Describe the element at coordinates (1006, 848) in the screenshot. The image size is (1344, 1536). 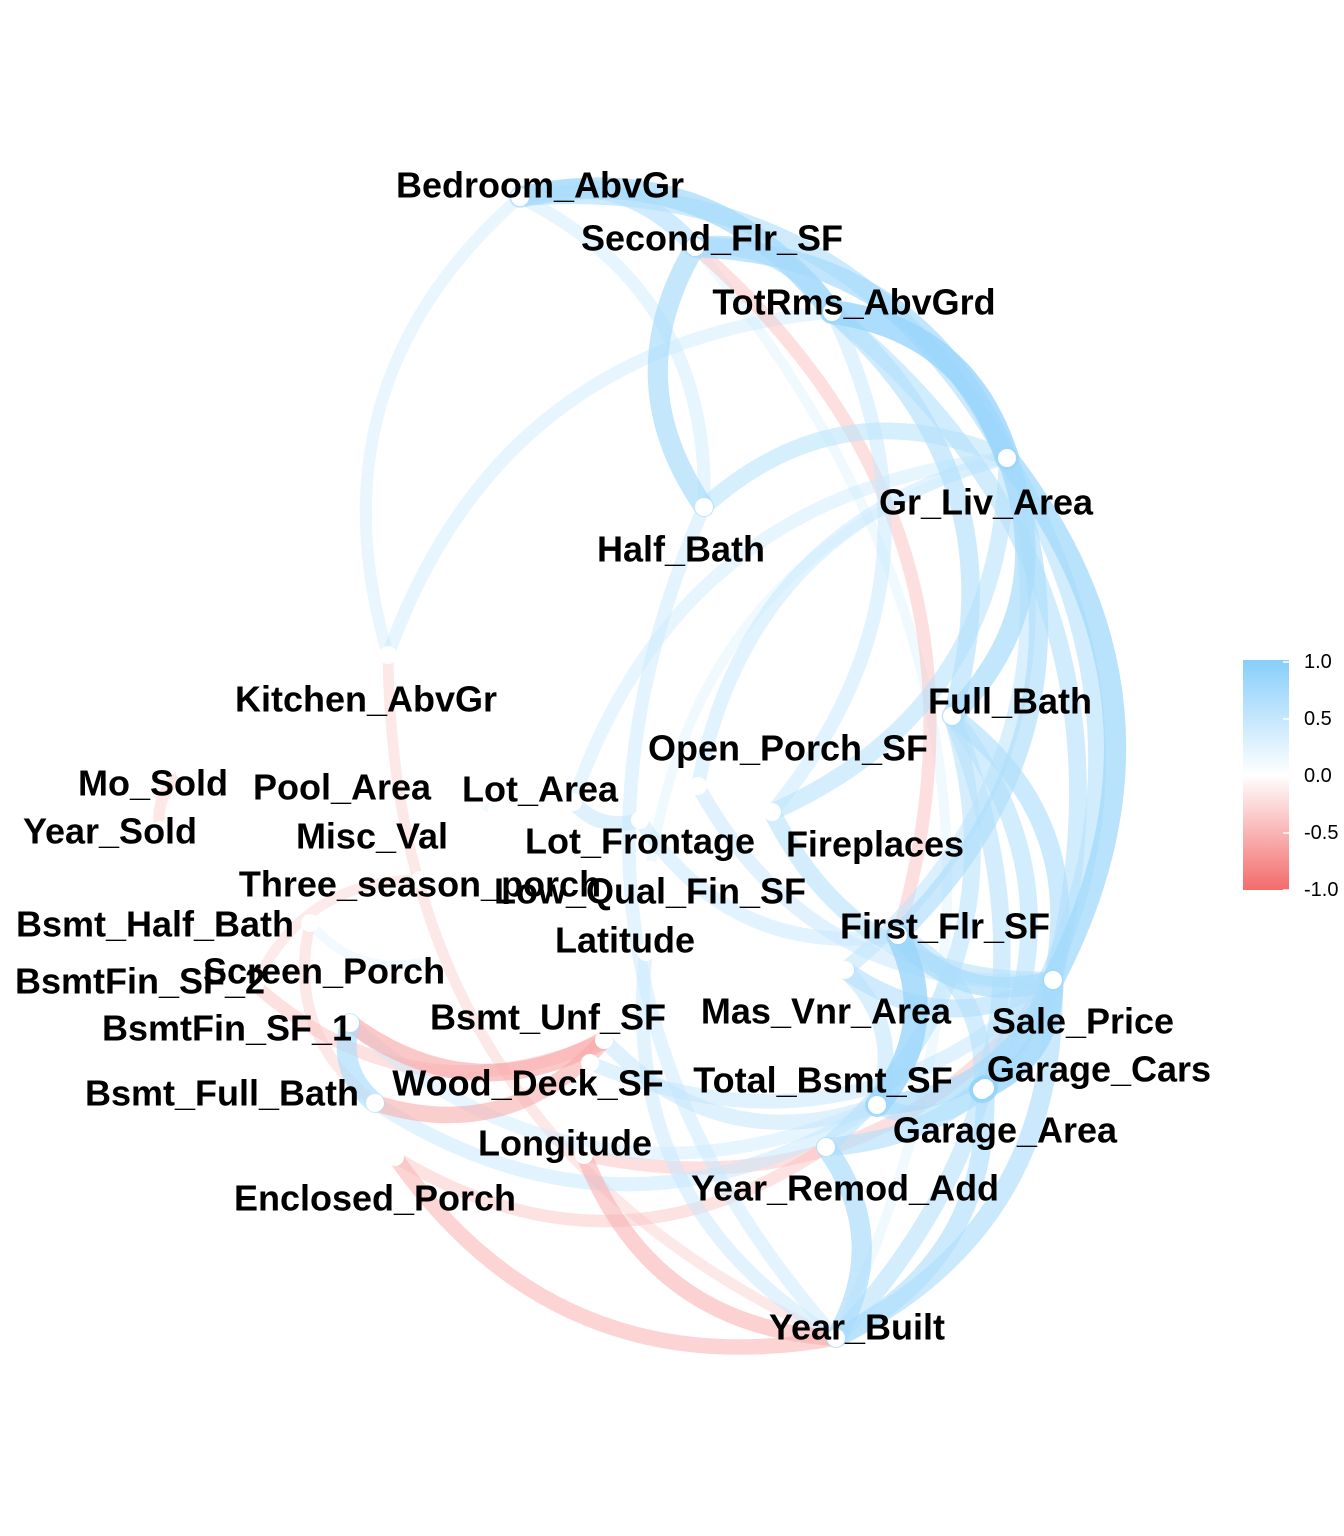
I see `edge-Full_Bath-Sale_Price` at that location.